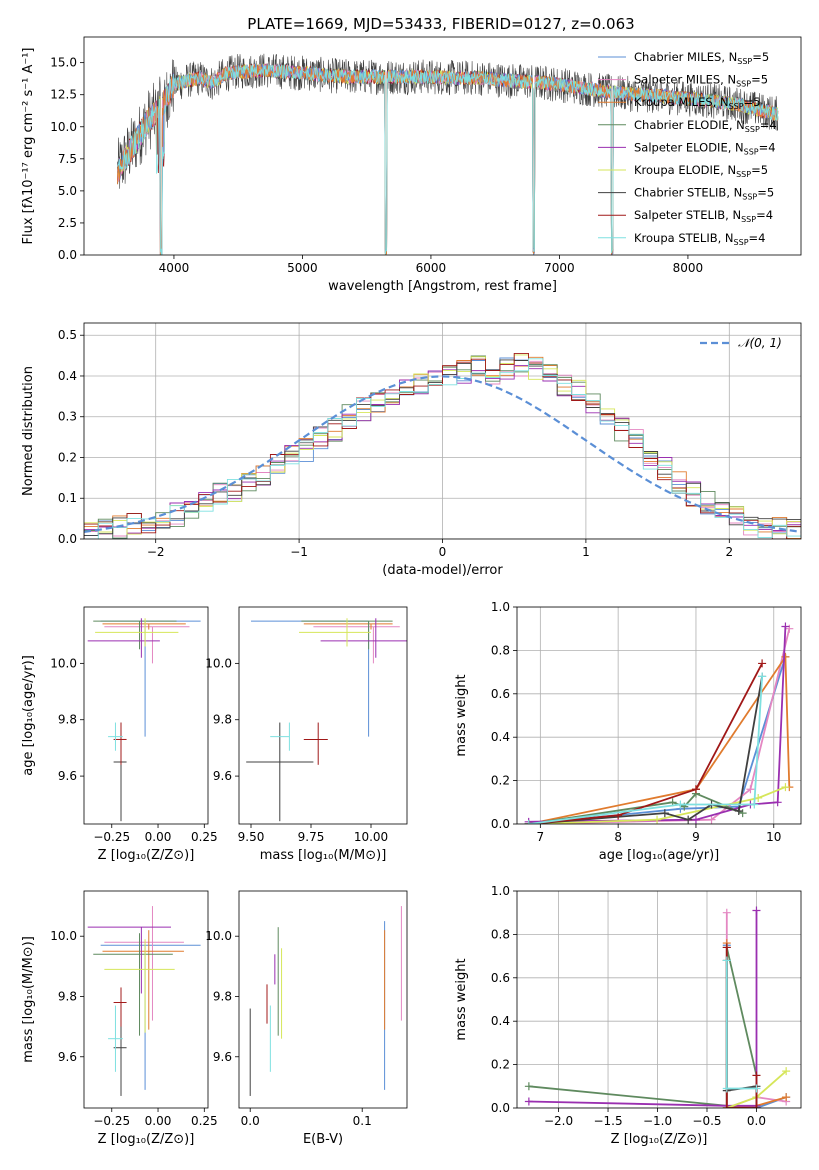 This screenshot has width=819, height=1170. What do you see at coordinates (685, 170) in the screenshot?
I see `legend-label-main: Kroupa ELODIE, N` at bounding box center [685, 170].